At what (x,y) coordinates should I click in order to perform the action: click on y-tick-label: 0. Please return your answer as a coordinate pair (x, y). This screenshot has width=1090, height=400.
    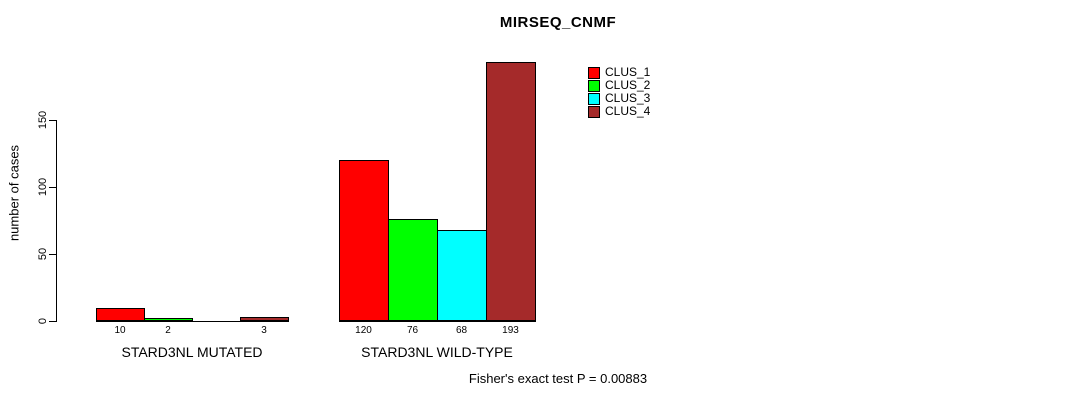
    Looking at the image, I should click on (43, 321).